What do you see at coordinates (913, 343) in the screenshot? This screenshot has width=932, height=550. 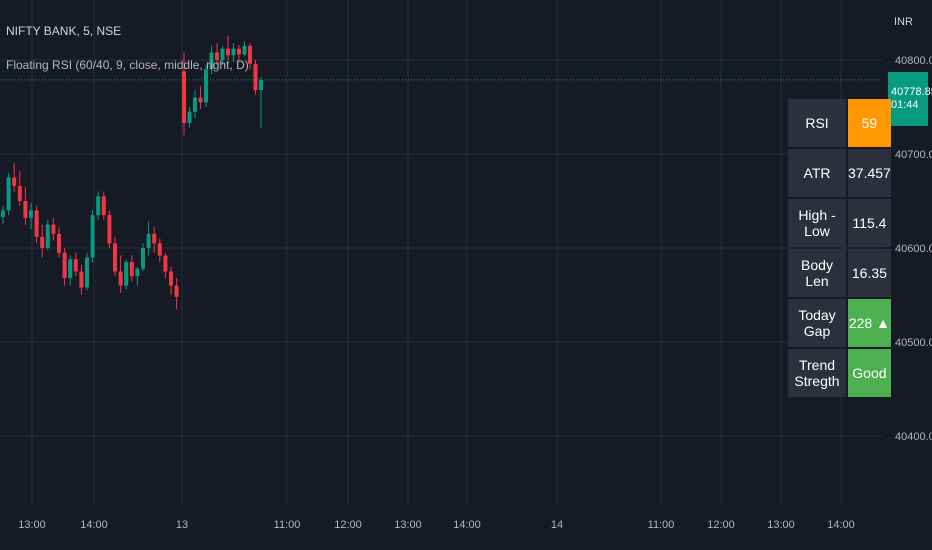 I see `price-tick-label: 40500.00` at bounding box center [913, 343].